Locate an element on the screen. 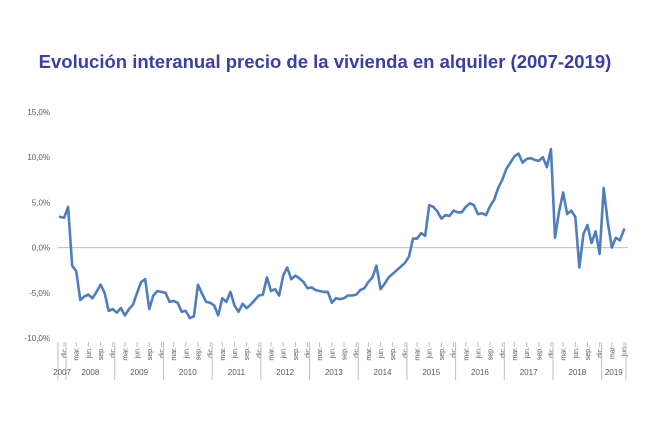 Image resolution: width=650 pixels, height=434 pixels. x-year-label: 2018 is located at coordinates (577, 372).